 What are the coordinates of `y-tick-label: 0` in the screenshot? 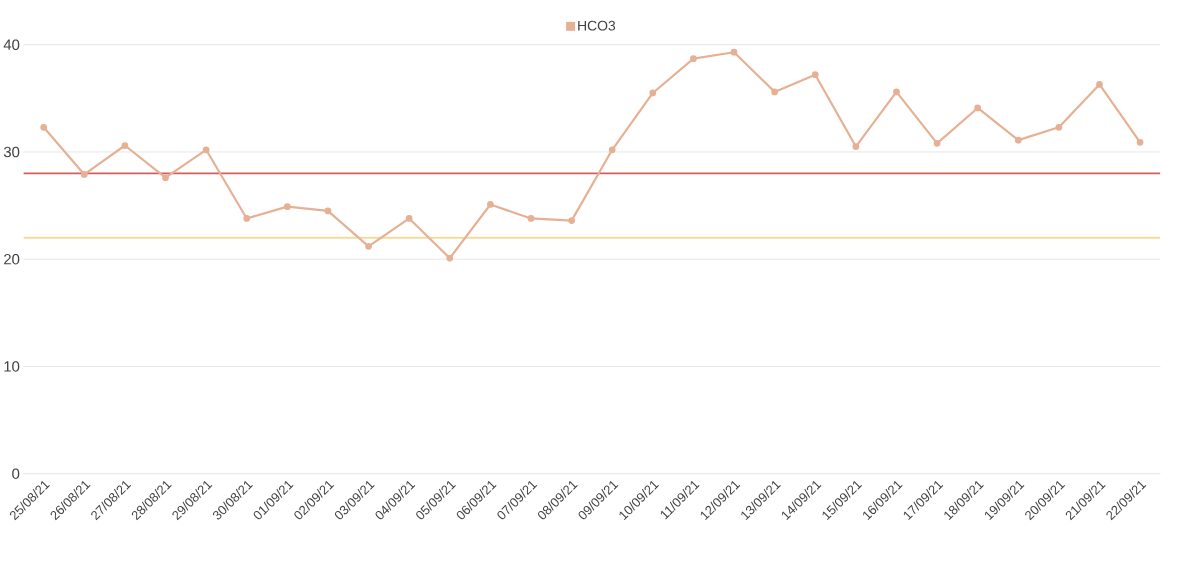 It's located at (16, 473).